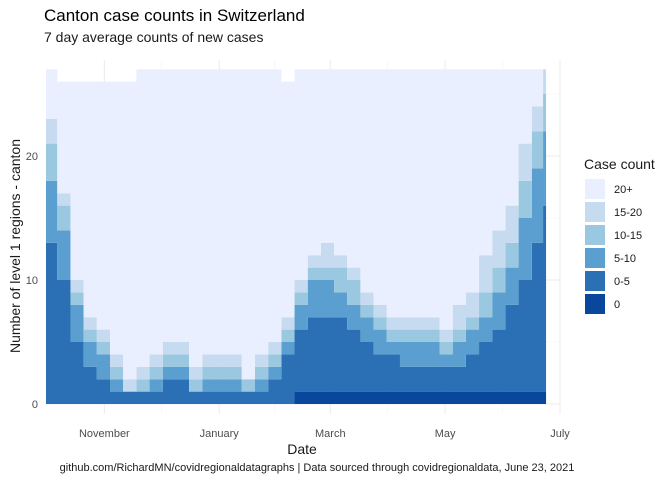 This screenshot has height=480, width=672. I want to click on y-axis-ticks: 0 10 20, so click(32, 281).